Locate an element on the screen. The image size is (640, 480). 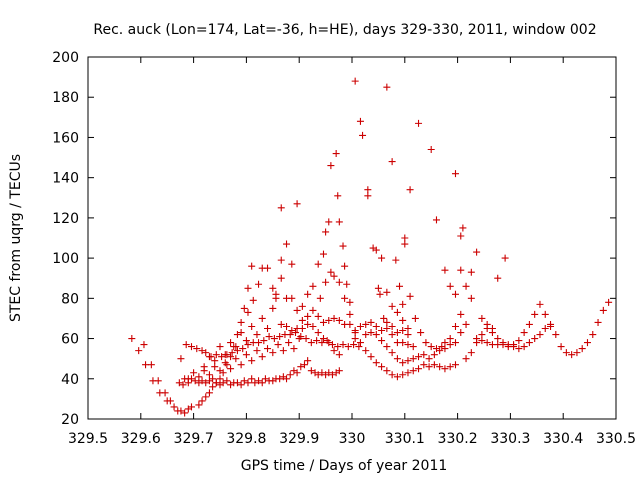
y-tick-label: 120 is located at coordinates (65, 219).